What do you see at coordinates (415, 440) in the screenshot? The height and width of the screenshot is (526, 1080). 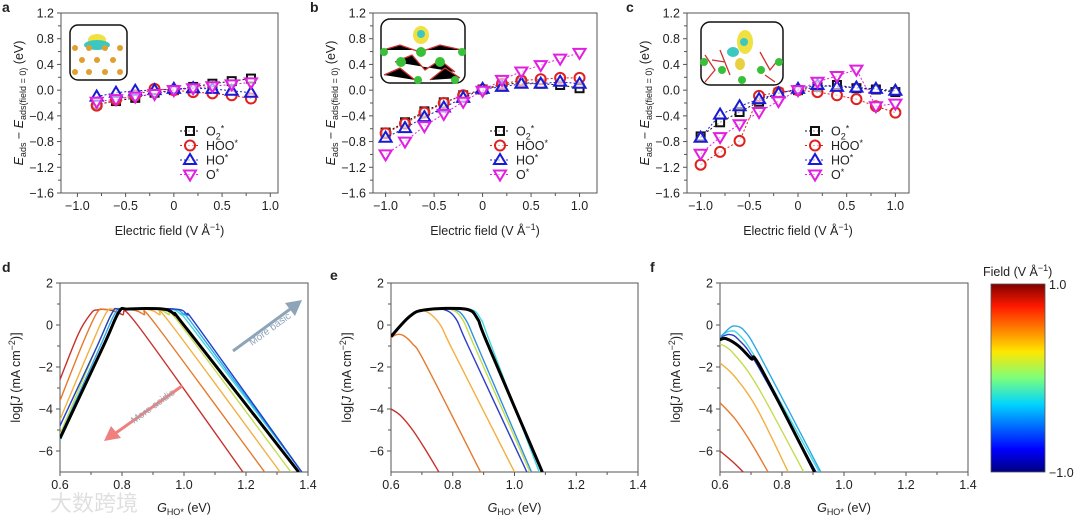 I see `curve-field-0p8` at bounding box center [415, 440].